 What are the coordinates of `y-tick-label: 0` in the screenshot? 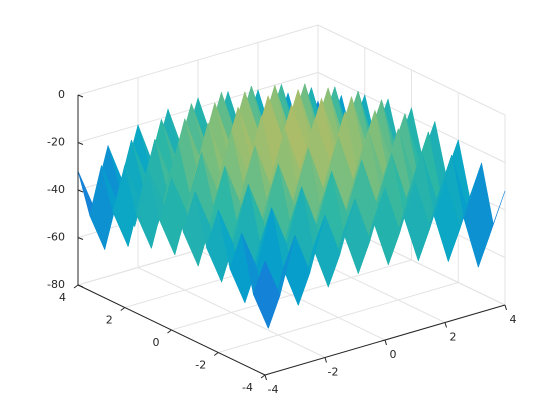 It's located at (156, 342).